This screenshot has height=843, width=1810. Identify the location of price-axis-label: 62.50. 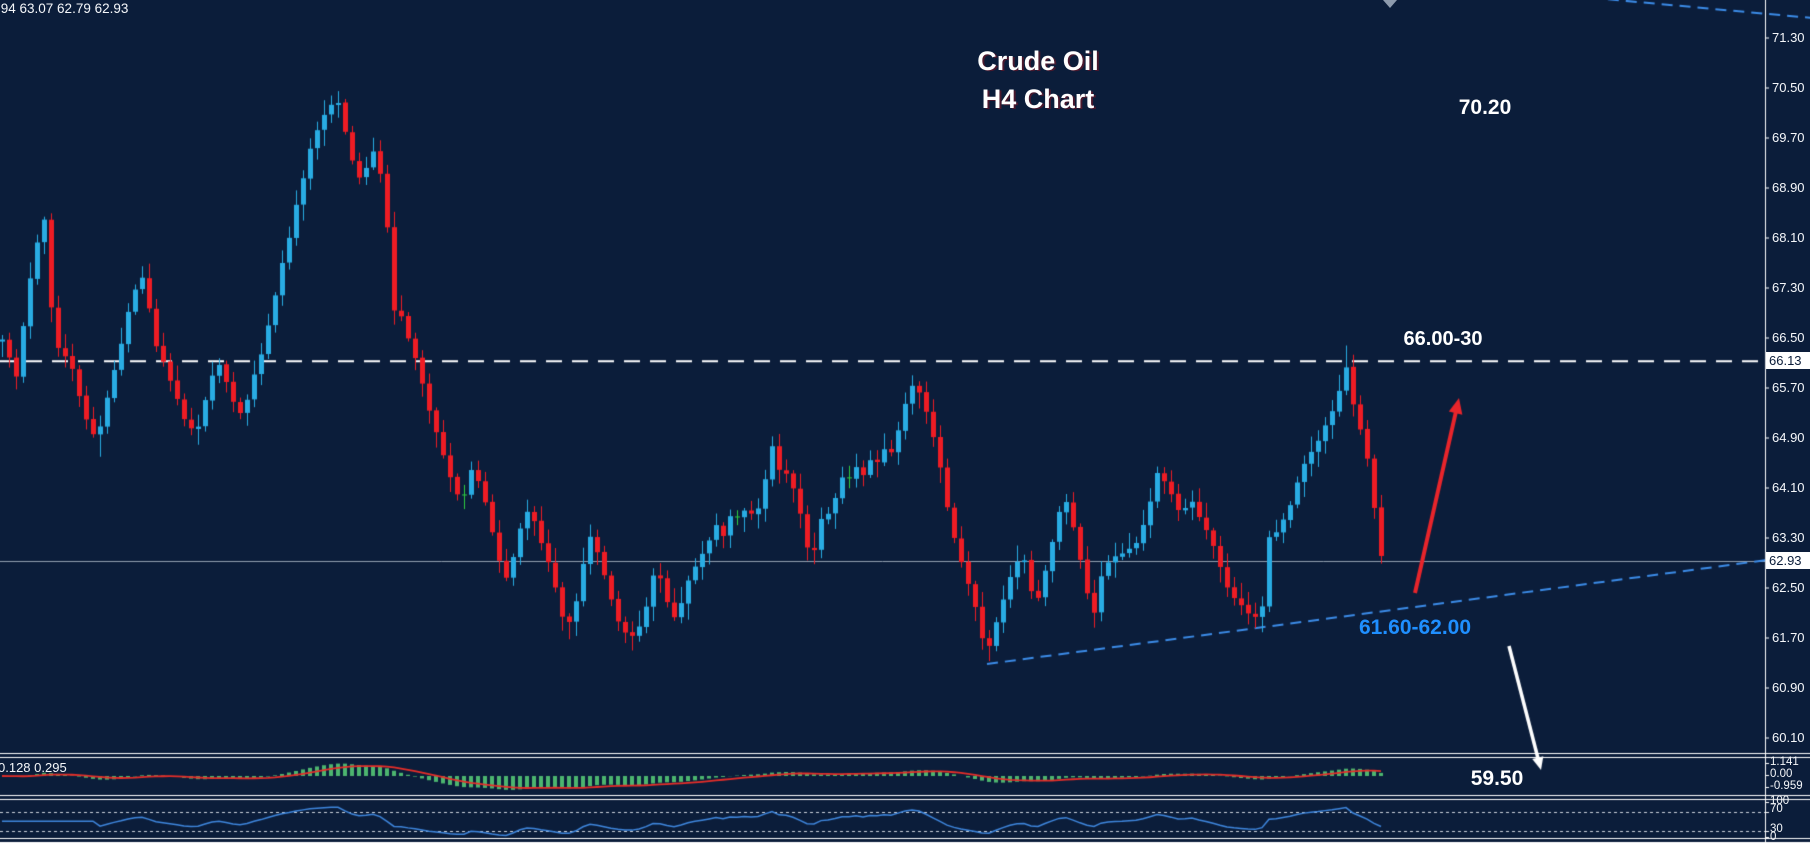
(1788, 587).